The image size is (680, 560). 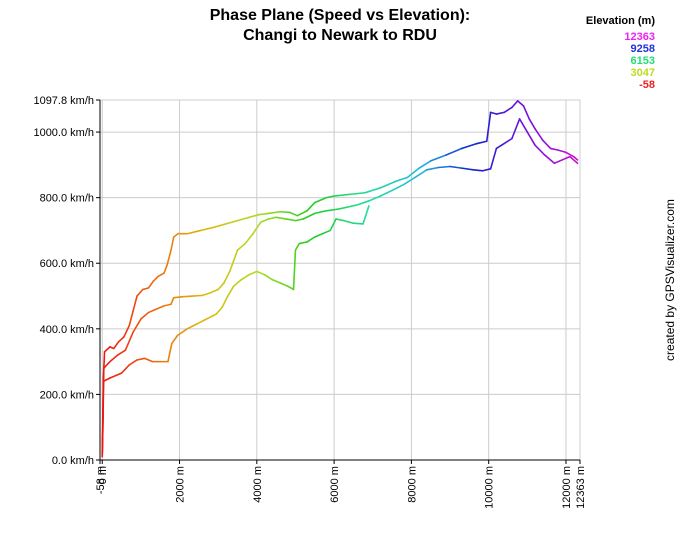 I want to click on legend-entry: -58, so click(x=647, y=85).